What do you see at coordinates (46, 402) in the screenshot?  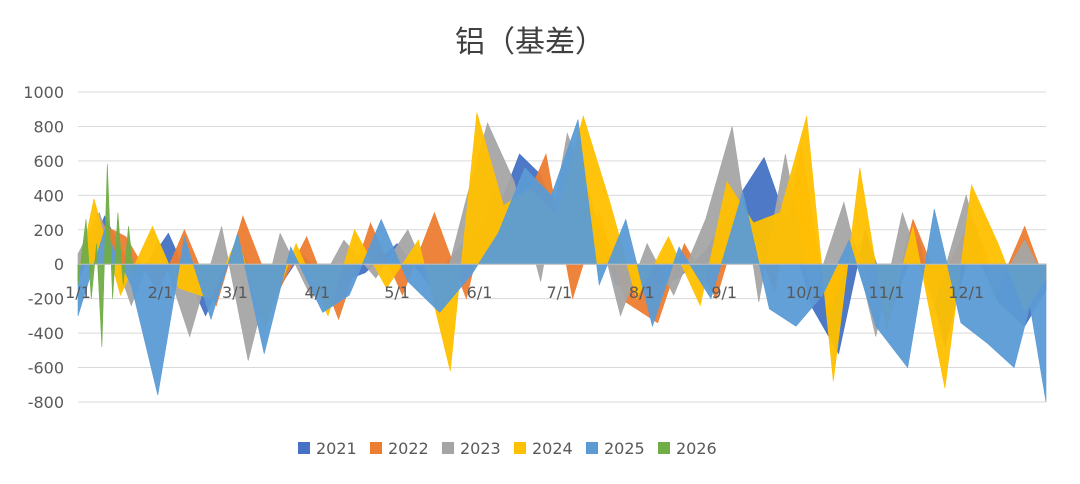 I see `y-tick-label: -800` at bounding box center [46, 402].